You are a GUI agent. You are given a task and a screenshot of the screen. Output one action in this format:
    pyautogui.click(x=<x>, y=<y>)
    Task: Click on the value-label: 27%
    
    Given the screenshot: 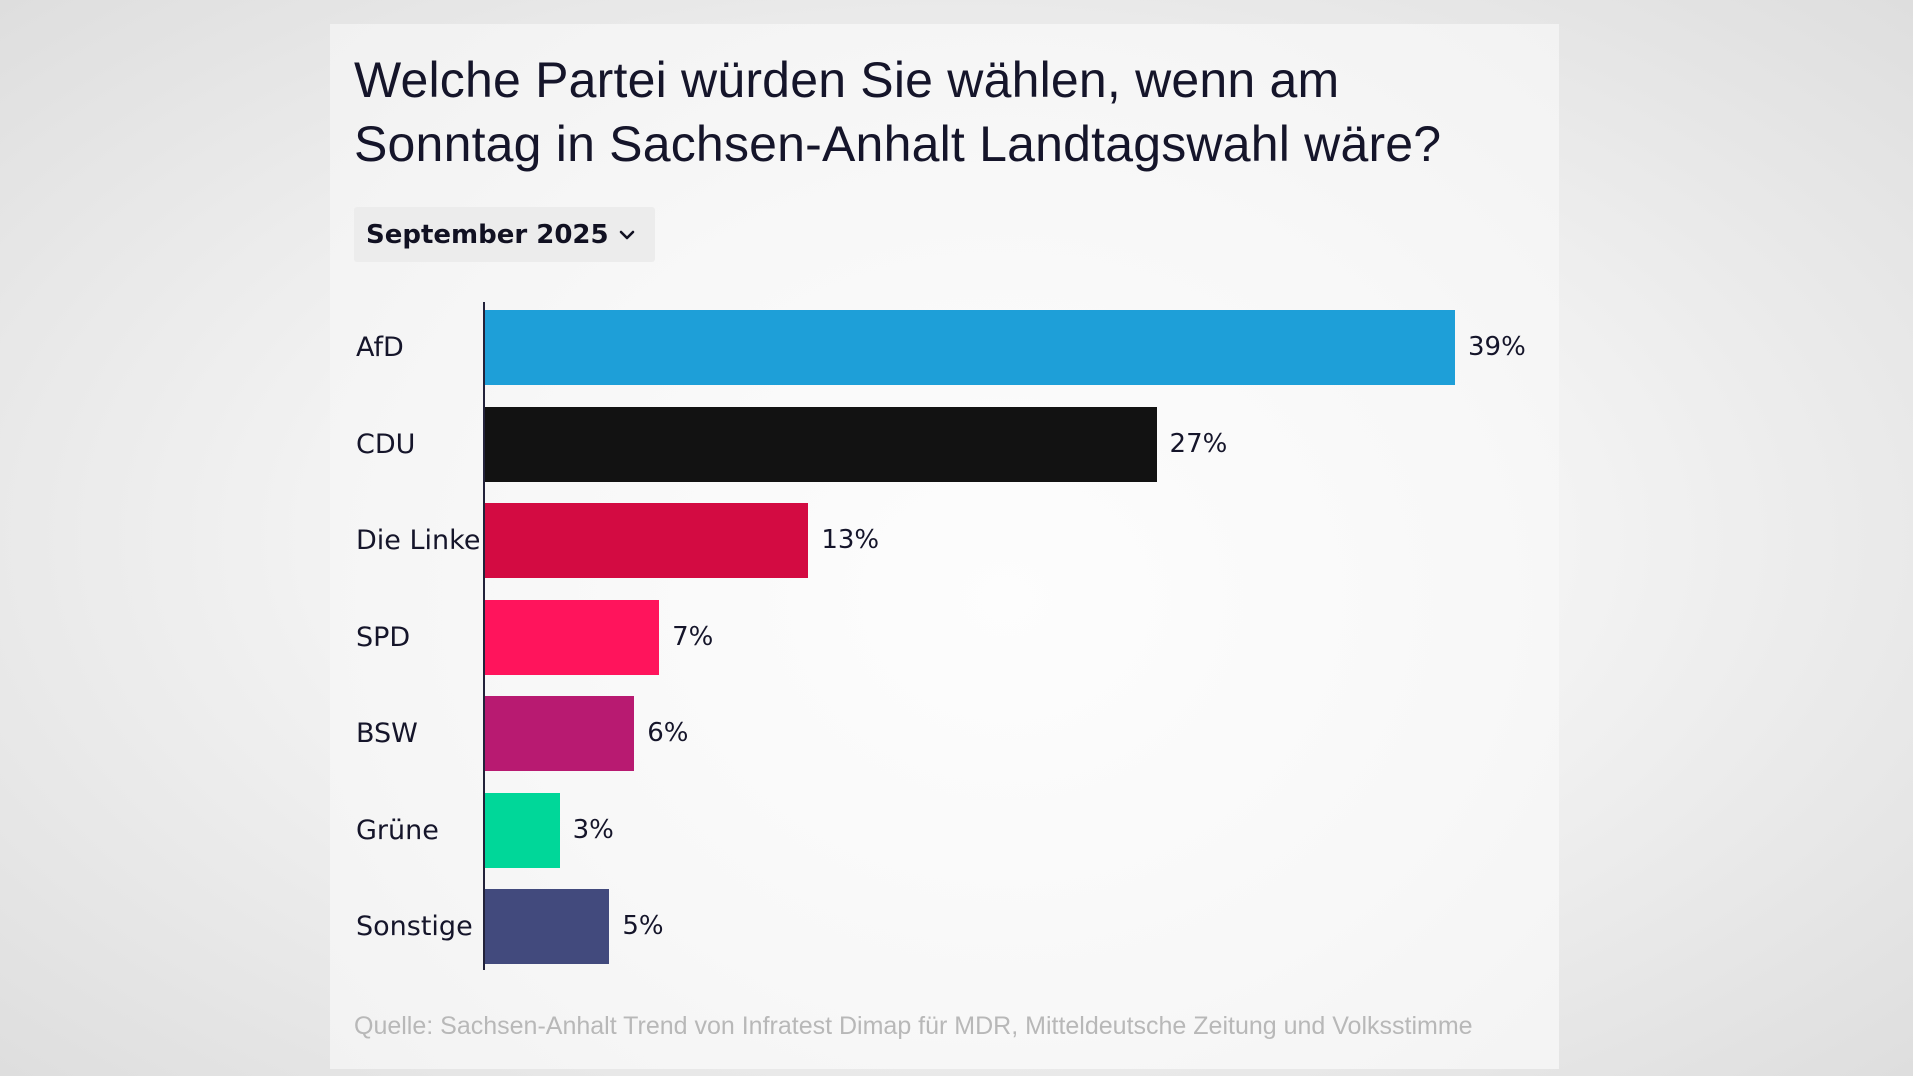 What is the action you would take?
    pyautogui.click(x=1198, y=443)
    